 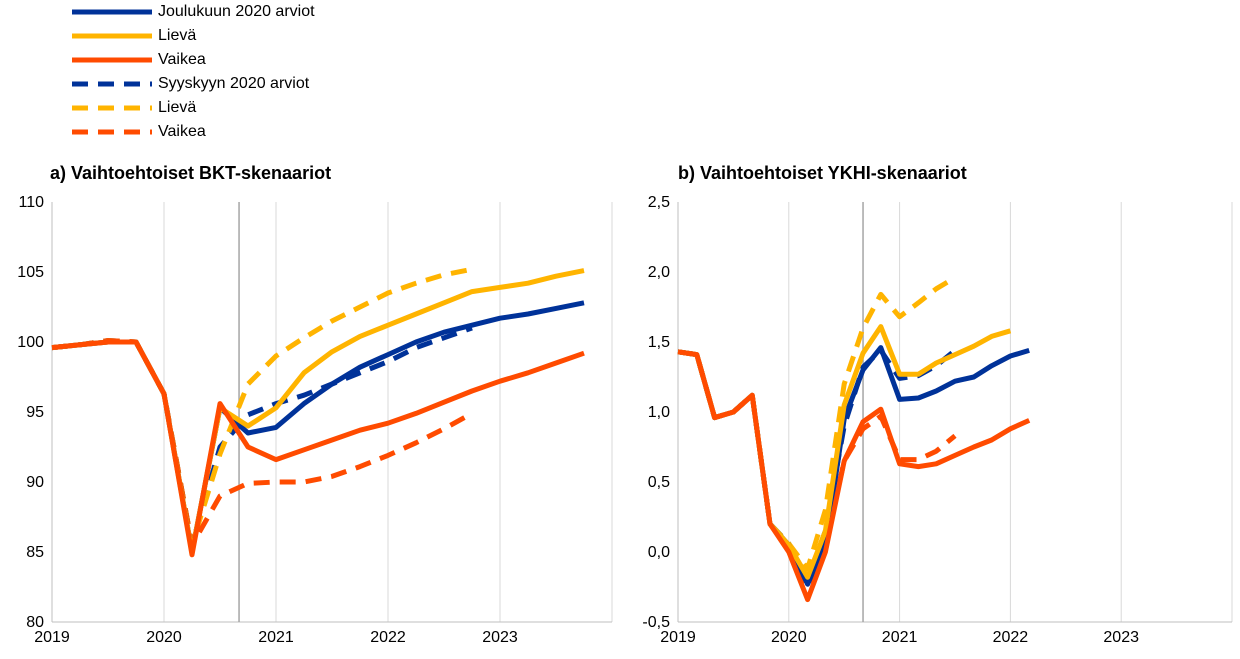 I want to click on y-tick-label: 80, so click(x=35, y=622).